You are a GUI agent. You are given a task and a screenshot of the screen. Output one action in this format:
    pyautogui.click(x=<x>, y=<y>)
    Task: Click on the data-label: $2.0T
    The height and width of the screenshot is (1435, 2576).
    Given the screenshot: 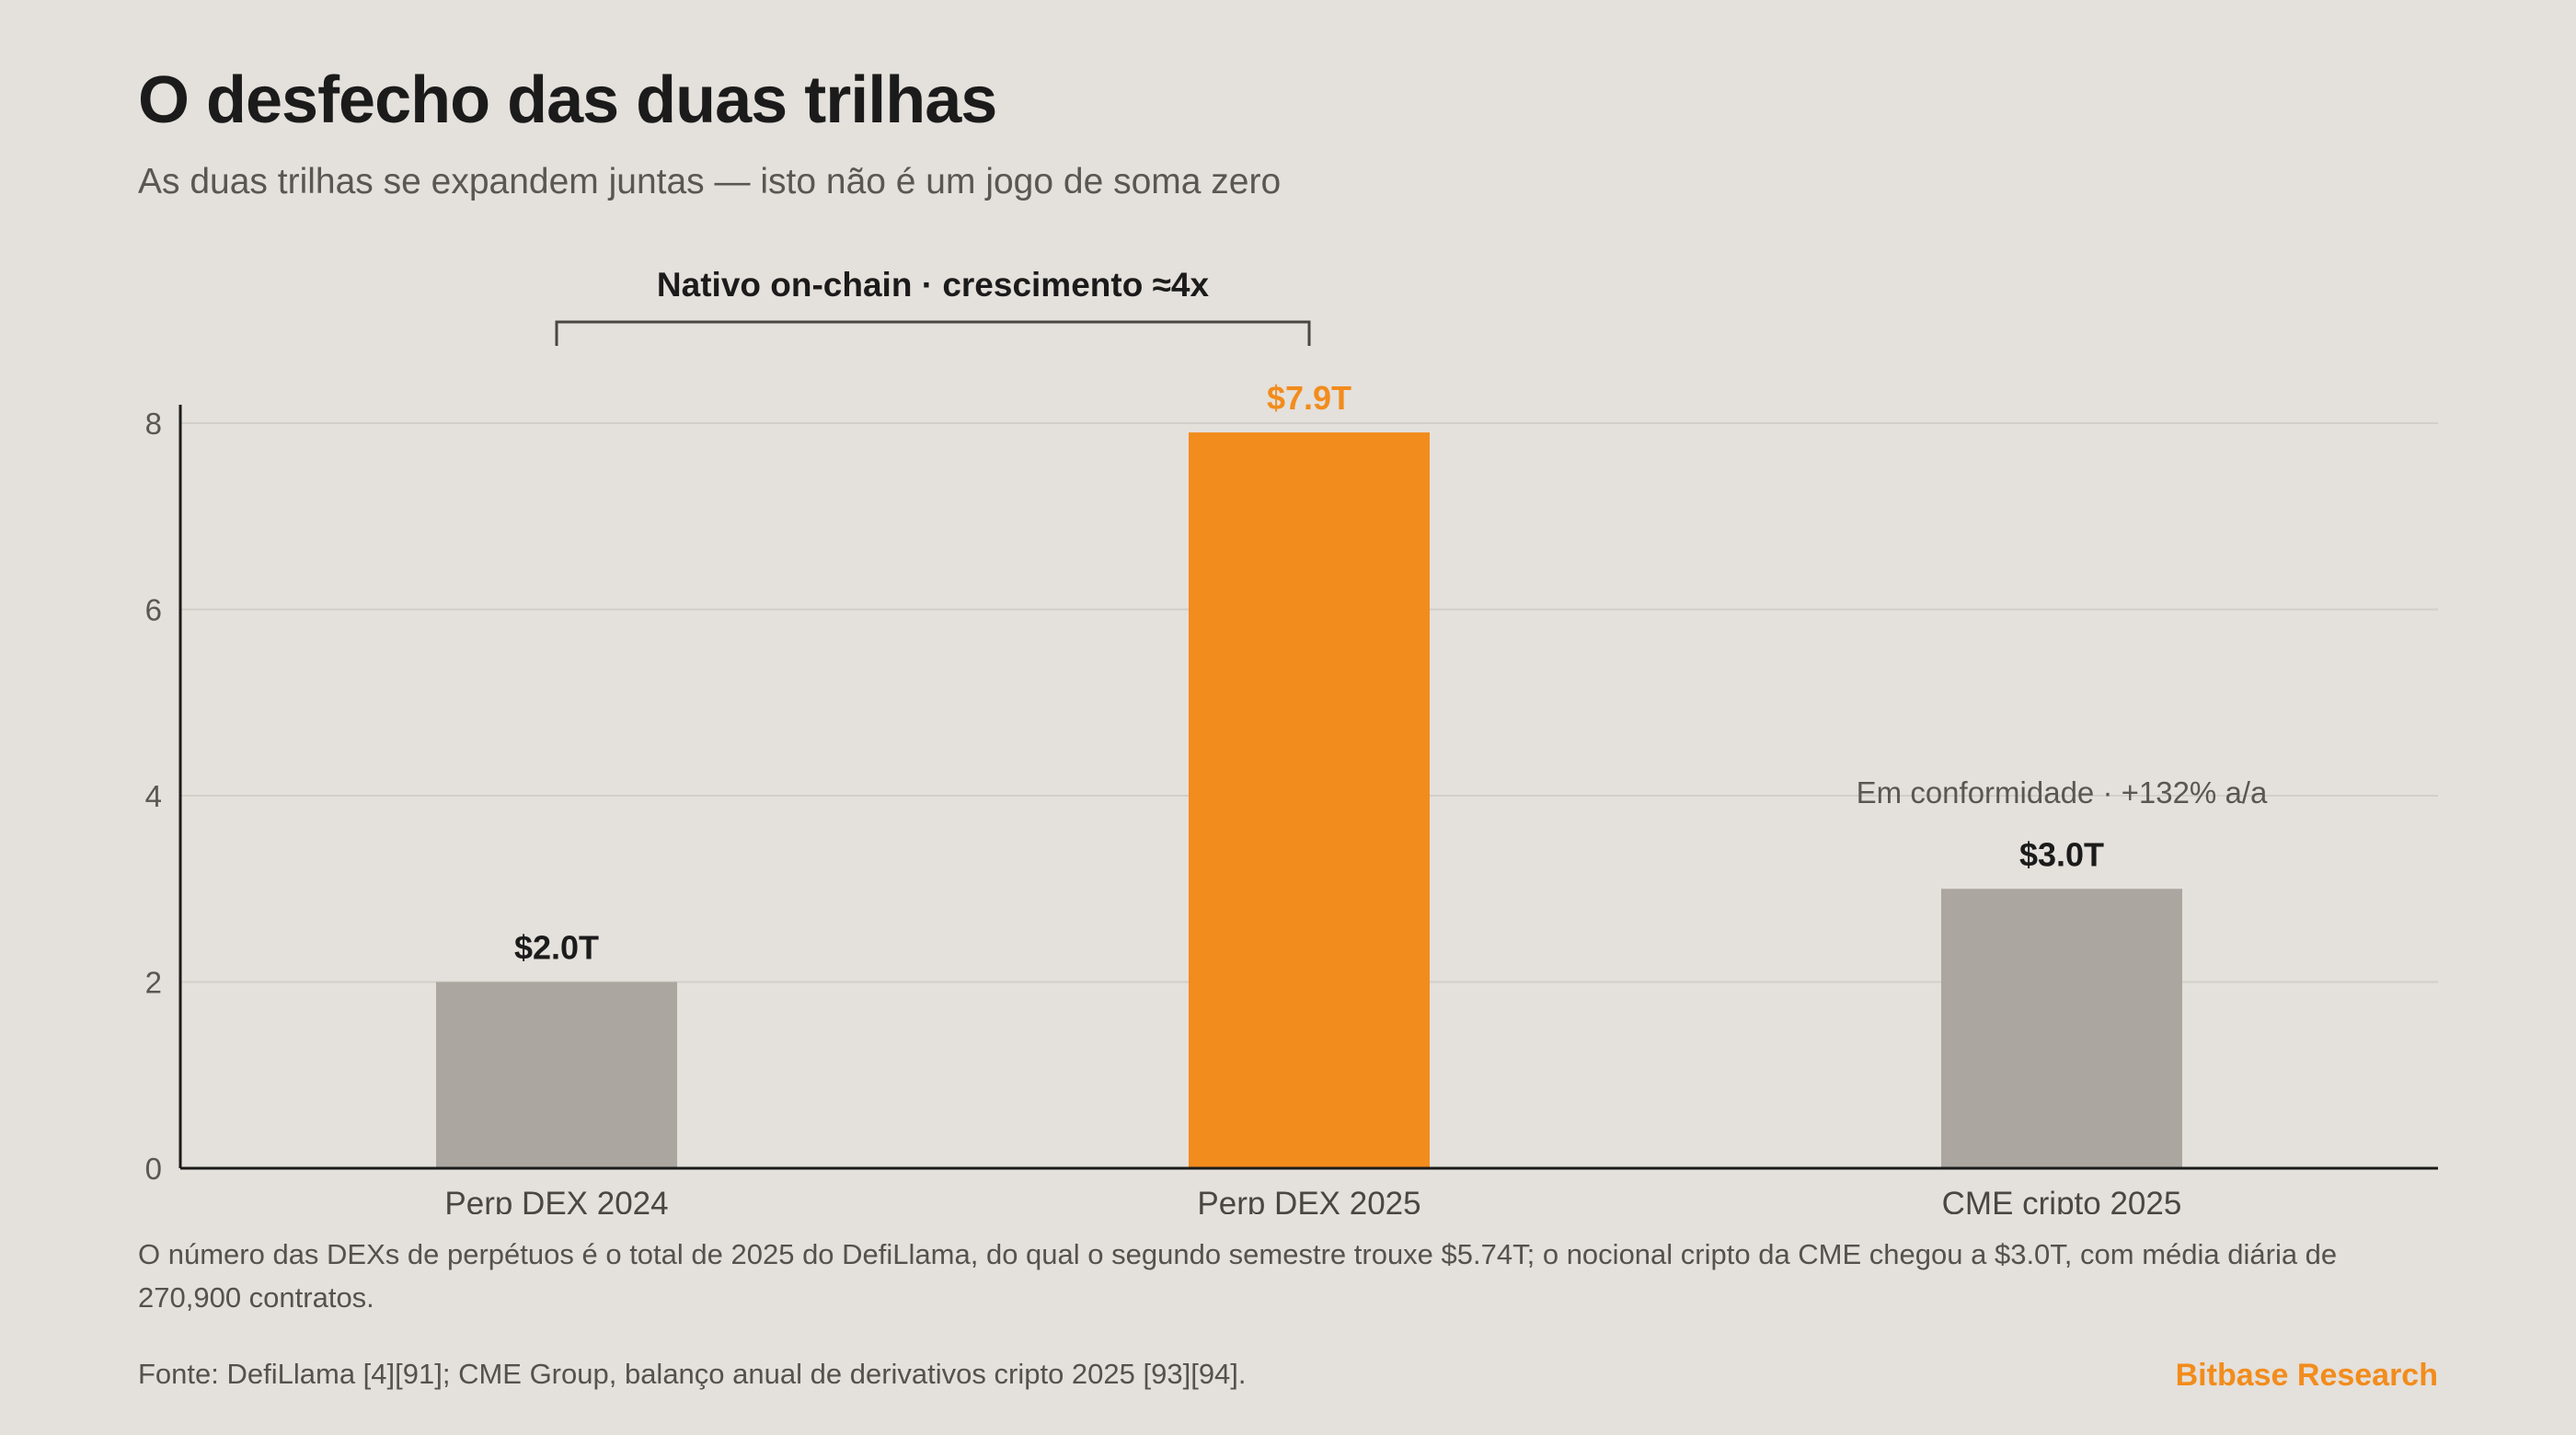 What is the action you would take?
    pyautogui.click(x=556, y=948)
    